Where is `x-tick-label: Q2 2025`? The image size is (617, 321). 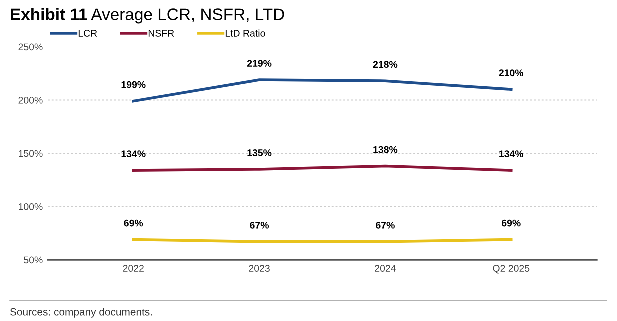
x-tick-label: Q2 2025 is located at coordinates (511, 269).